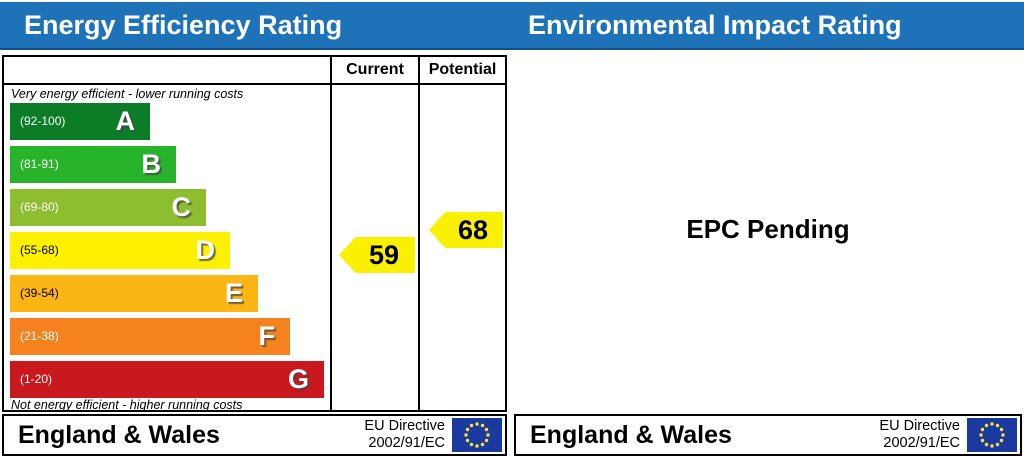 This screenshot has width=1024, height=457. Describe the element at coordinates (36, 379) in the screenshot. I see `band-g-range: (1-20)` at that location.